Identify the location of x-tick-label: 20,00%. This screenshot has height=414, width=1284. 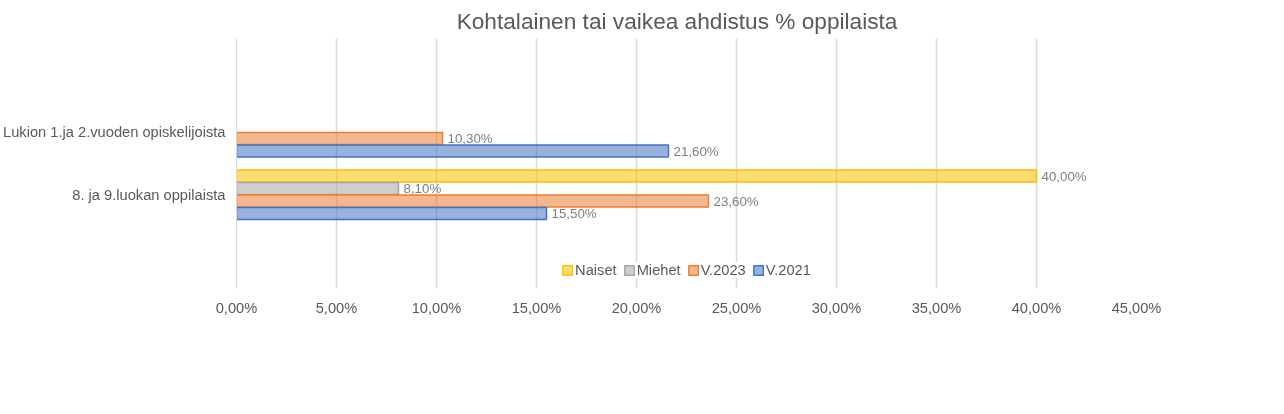
(636, 307).